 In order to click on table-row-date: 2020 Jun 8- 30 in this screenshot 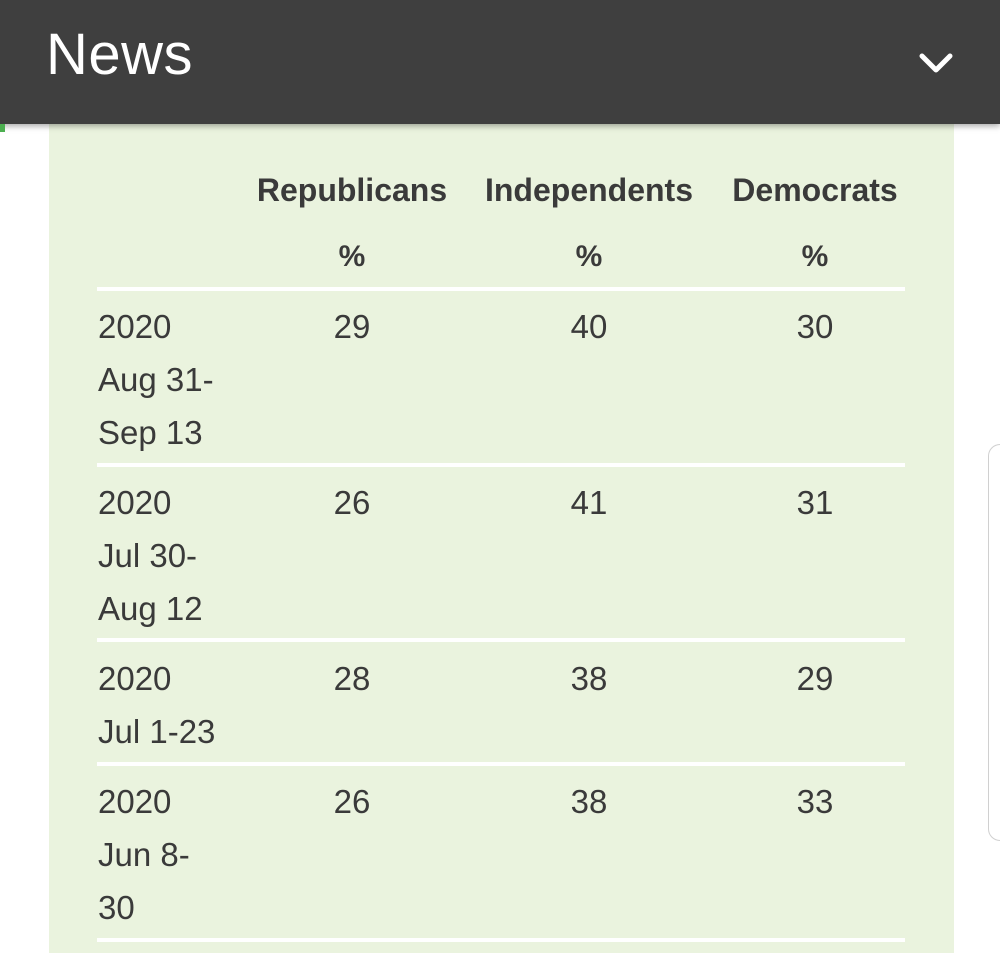, I will do `click(168, 854)`.